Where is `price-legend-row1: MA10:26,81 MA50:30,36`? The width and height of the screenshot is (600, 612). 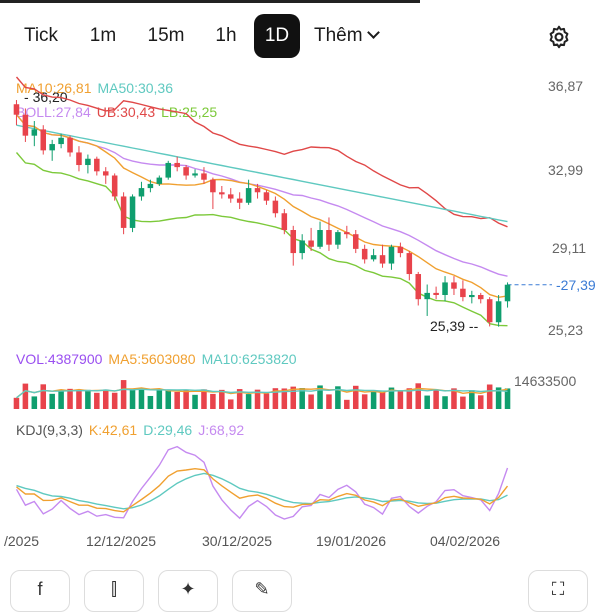 price-legend-row1: MA10:26,81 MA50:30,36 is located at coordinates (97, 88).